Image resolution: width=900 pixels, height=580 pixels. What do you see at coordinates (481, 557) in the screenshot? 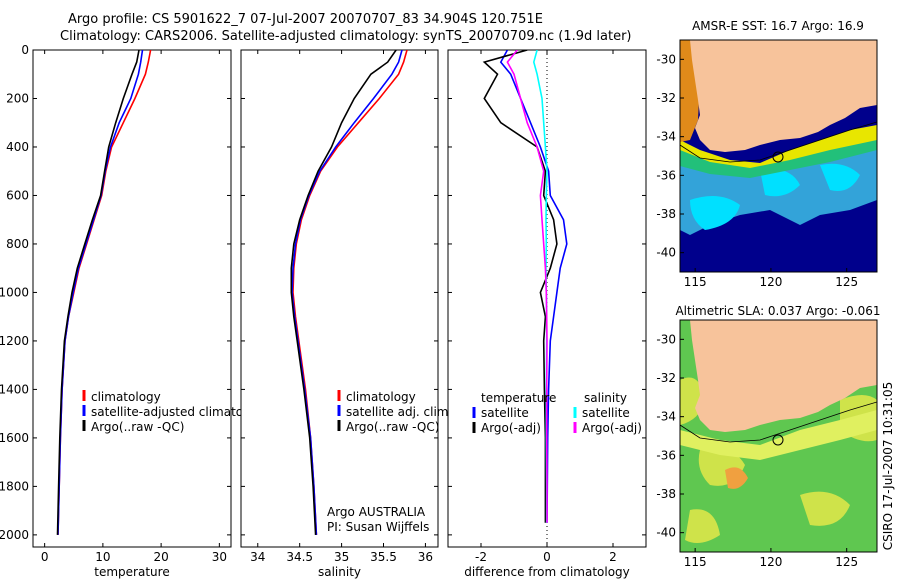
I see `x-tick-label: -2` at bounding box center [481, 557].